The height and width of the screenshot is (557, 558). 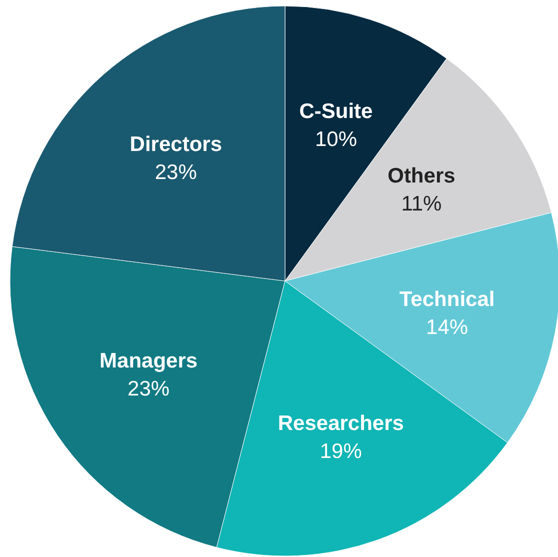 What do you see at coordinates (176, 144) in the screenshot?
I see `slice-label: Directors` at bounding box center [176, 144].